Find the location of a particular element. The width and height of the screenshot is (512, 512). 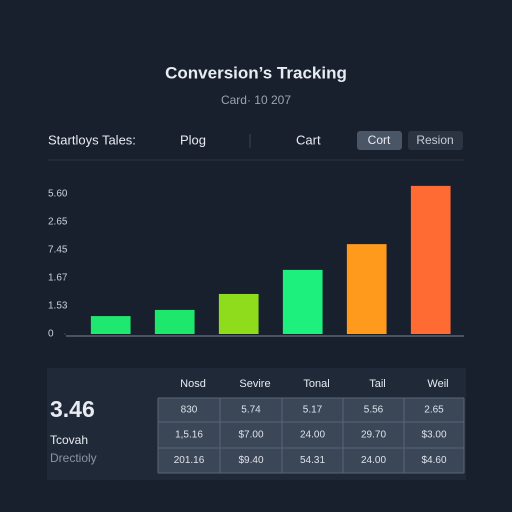

table-cell: $3.00 is located at coordinates (433, 435).